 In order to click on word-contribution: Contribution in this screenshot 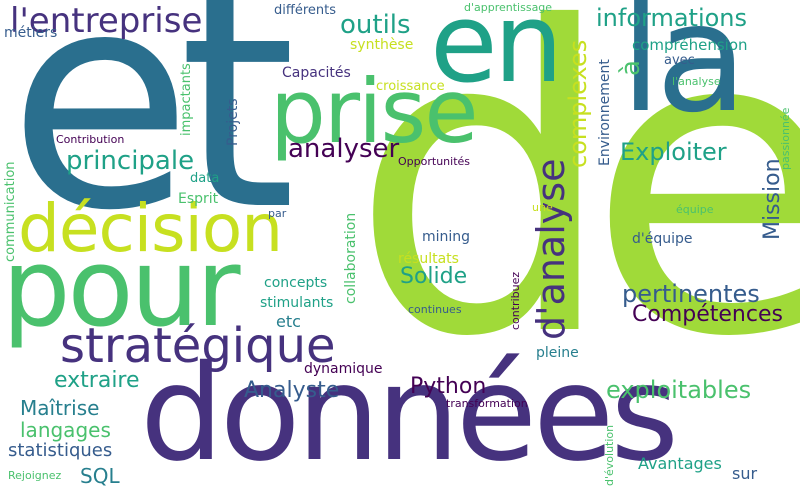, I will do `click(90, 139)`.